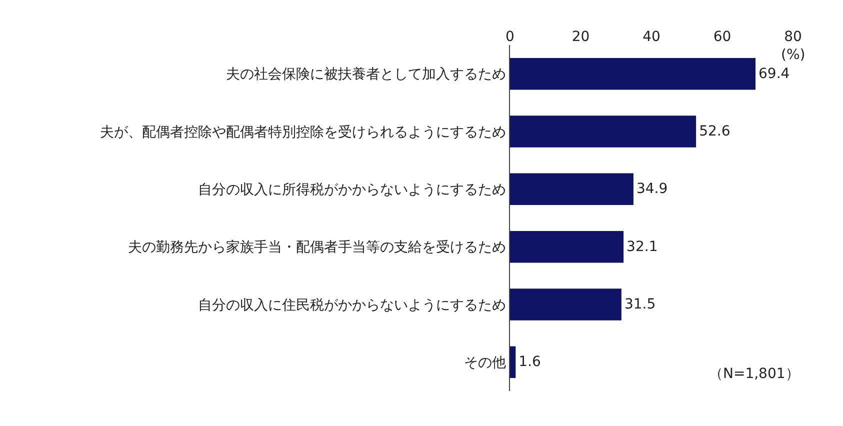 This screenshot has height=426, width=843. What do you see at coordinates (754, 374) in the screenshot?
I see `annotation: （N=1,801）` at bounding box center [754, 374].